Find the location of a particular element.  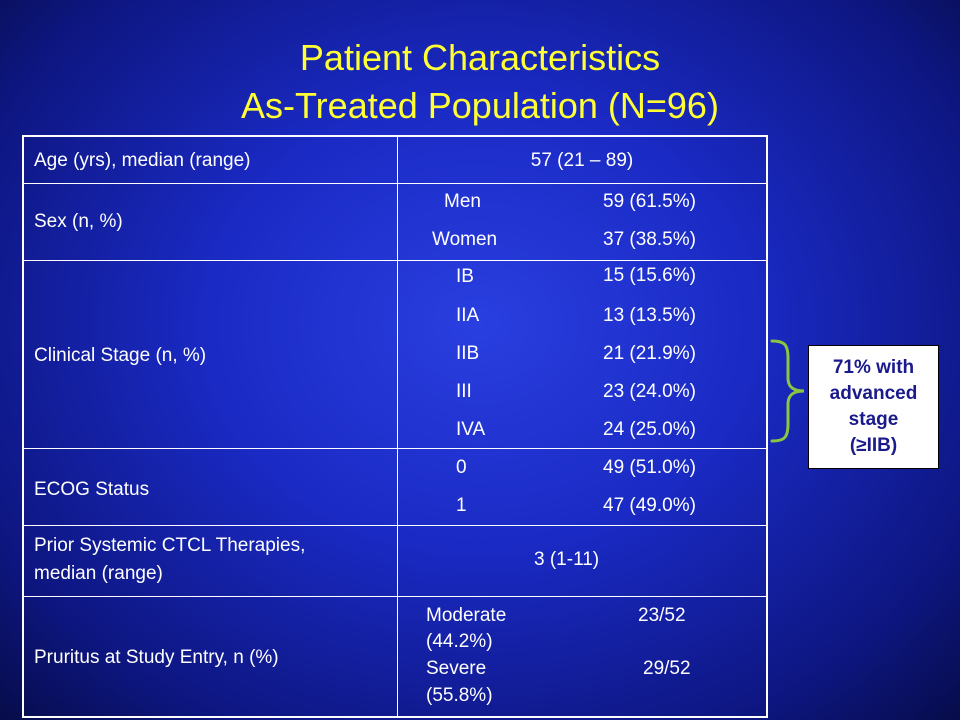

stage-iii-value: 23 (24.0%) is located at coordinates (649, 391).